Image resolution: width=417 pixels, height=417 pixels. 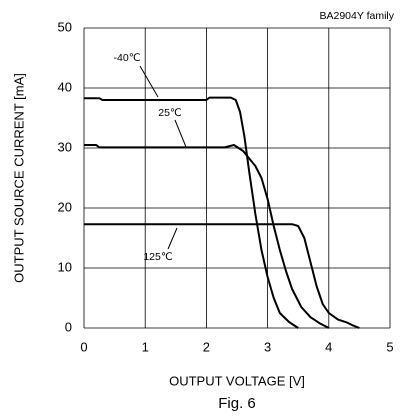 What do you see at coordinates (65, 266) in the screenshot?
I see `y-tick-label: 10` at bounding box center [65, 266].